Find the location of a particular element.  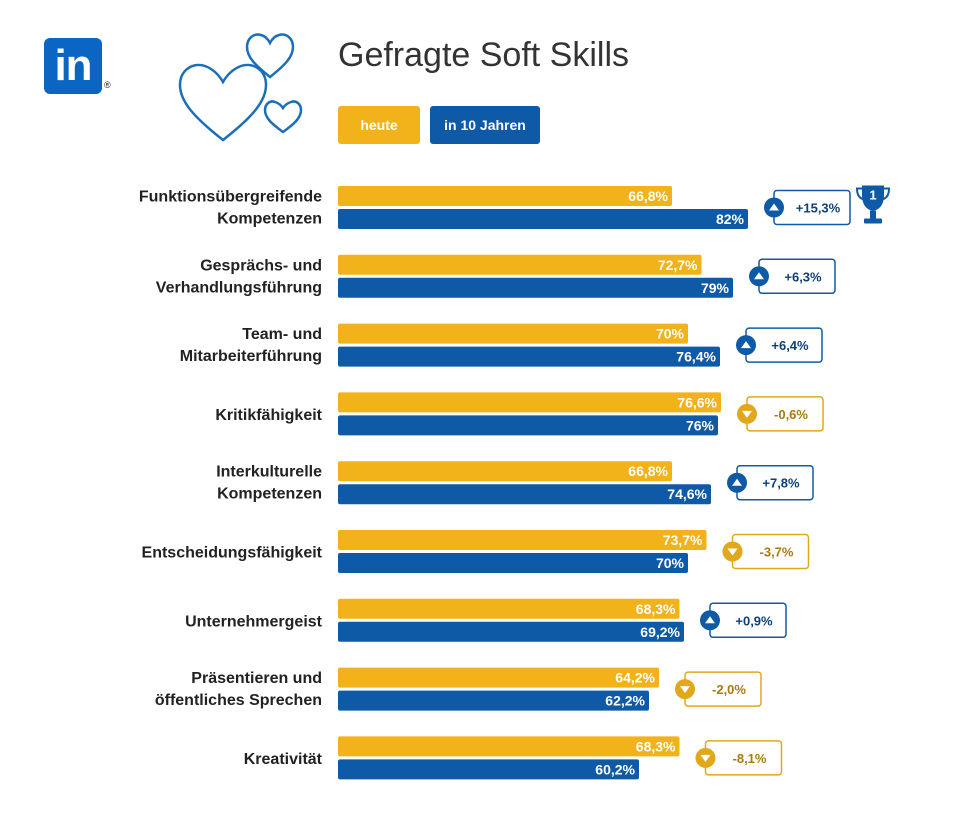

bar-value-label: 74,6% is located at coordinates (687, 494).